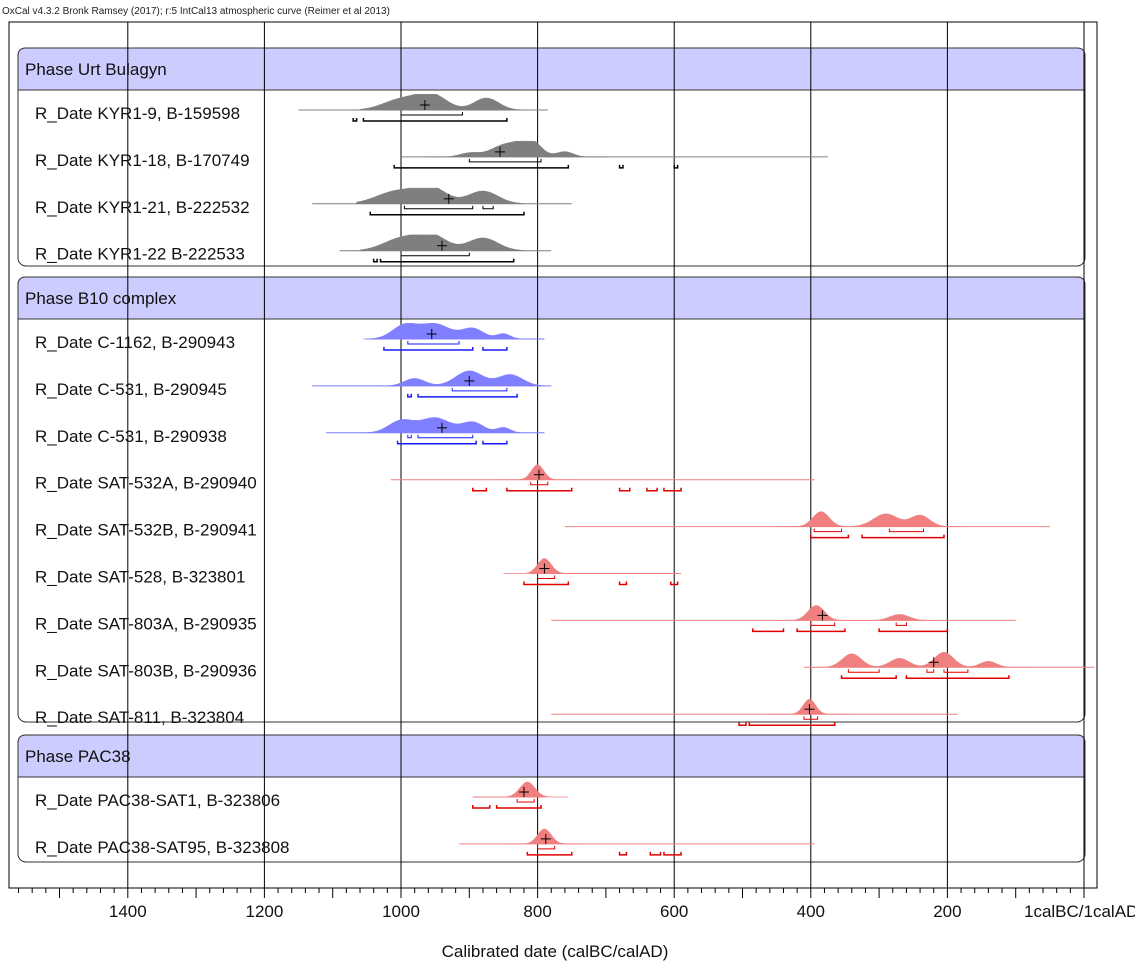  I want to click on date-label: R_Date PAC38-SAT95, B-323808, so click(162, 847).